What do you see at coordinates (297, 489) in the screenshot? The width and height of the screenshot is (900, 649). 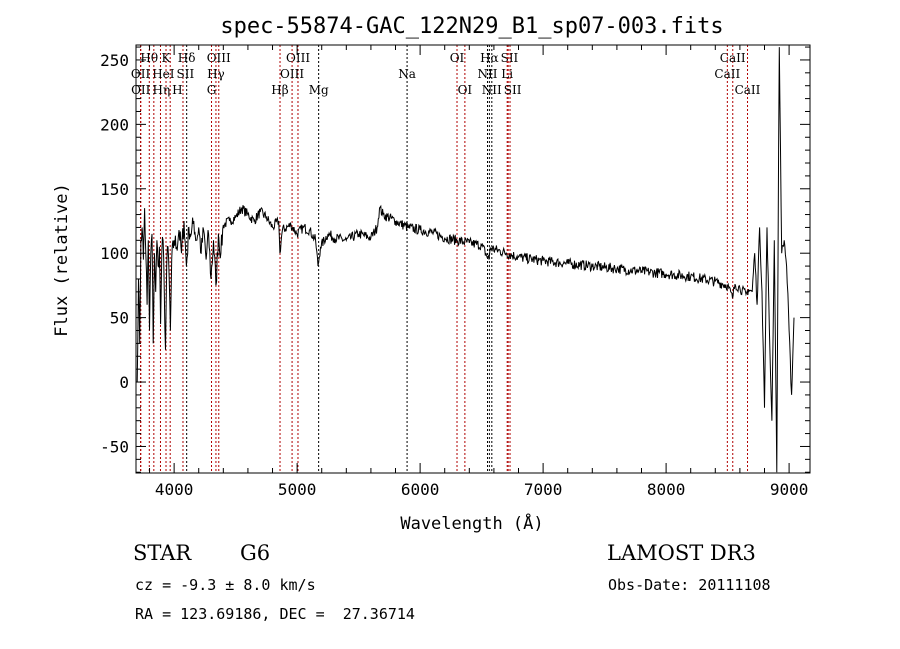 I see `x-tick-label: 5000` at bounding box center [297, 489].